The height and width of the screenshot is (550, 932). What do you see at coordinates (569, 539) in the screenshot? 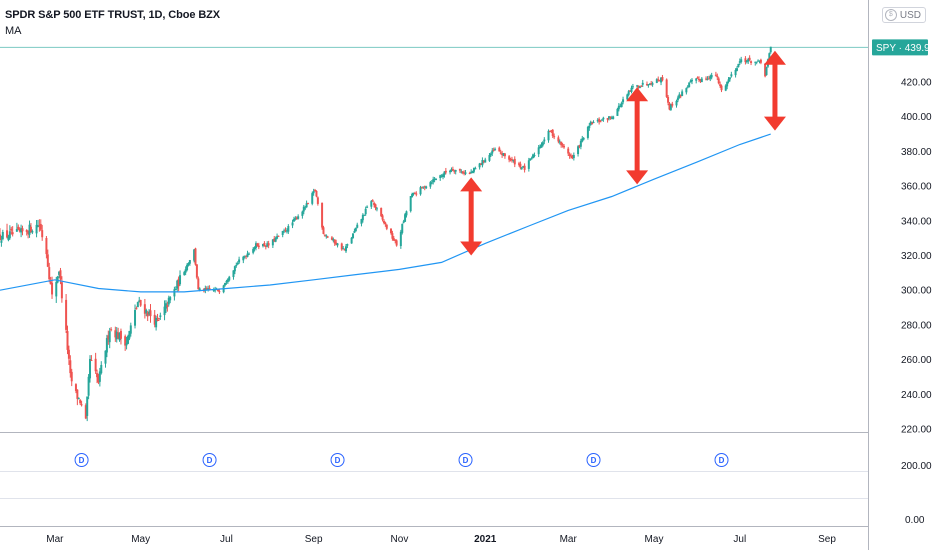
I see `x-axis-tick-label: Mar` at bounding box center [569, 539].